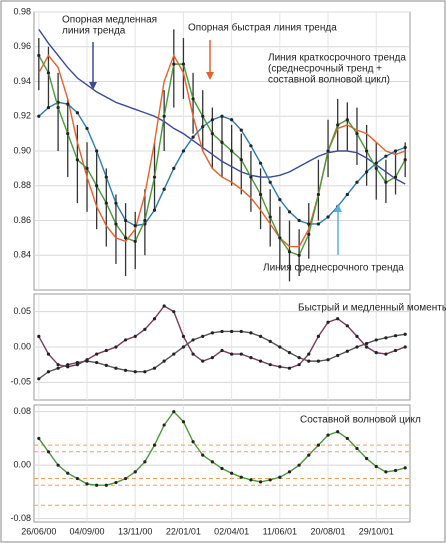 The image size is (446, 543). Describe the element at coordinates (337, 58) in the screenshot. I see `annotation: Линия краткосрочного тренда` at that location.